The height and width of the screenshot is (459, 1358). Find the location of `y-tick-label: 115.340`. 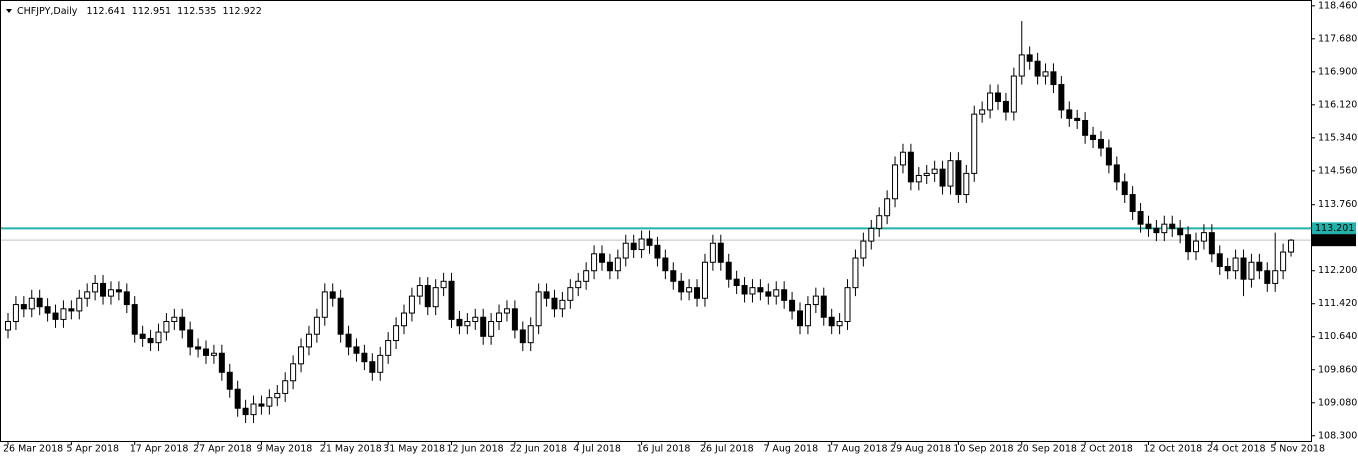

y-tick-label: 115.340 is located at coordinates (1337, 137).